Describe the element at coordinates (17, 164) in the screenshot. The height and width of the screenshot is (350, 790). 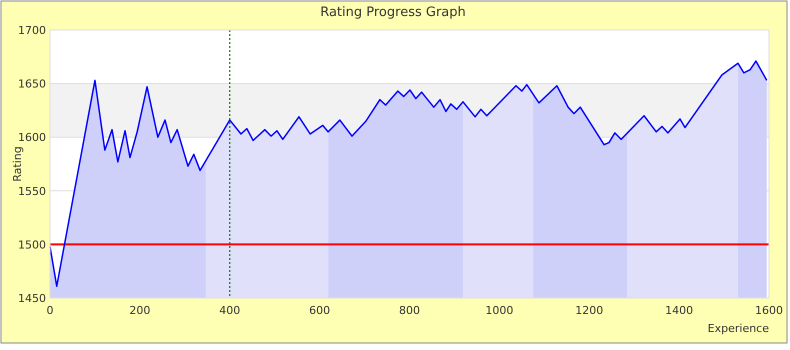
I see `y-axis-title: Rating` at that location.